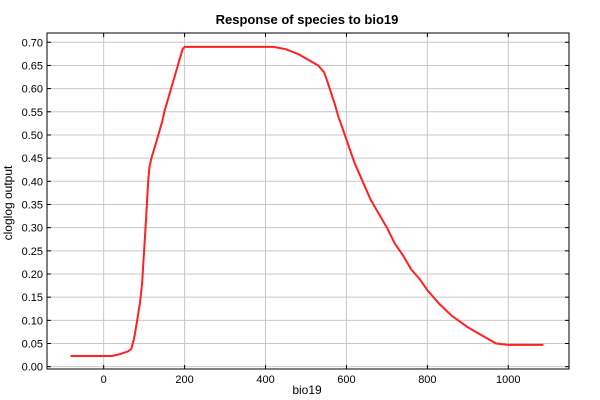  I want to click on y-tick-label: 0.15, so click(32, 298).